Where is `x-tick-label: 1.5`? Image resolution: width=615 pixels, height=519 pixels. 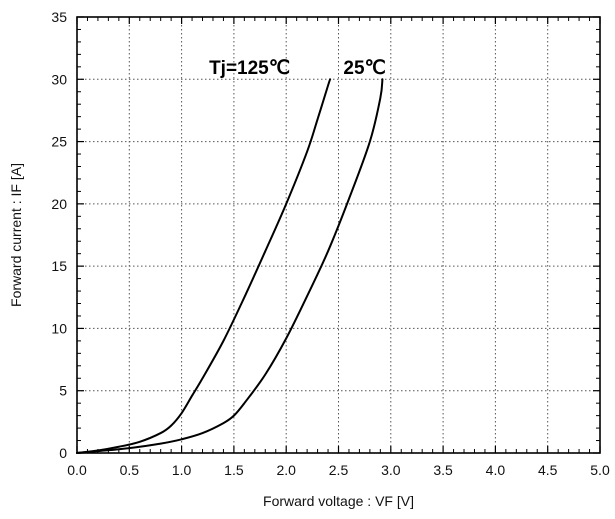 x-tick-label: 1.5 is located at coordinates (234, 470).